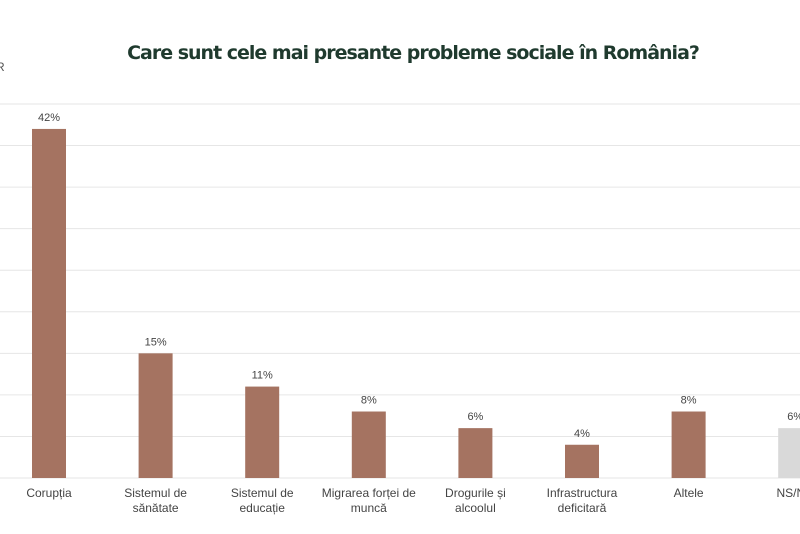 The image size is (800, 534). I want to click on axis-label-fragment: R, so click(2, 67).